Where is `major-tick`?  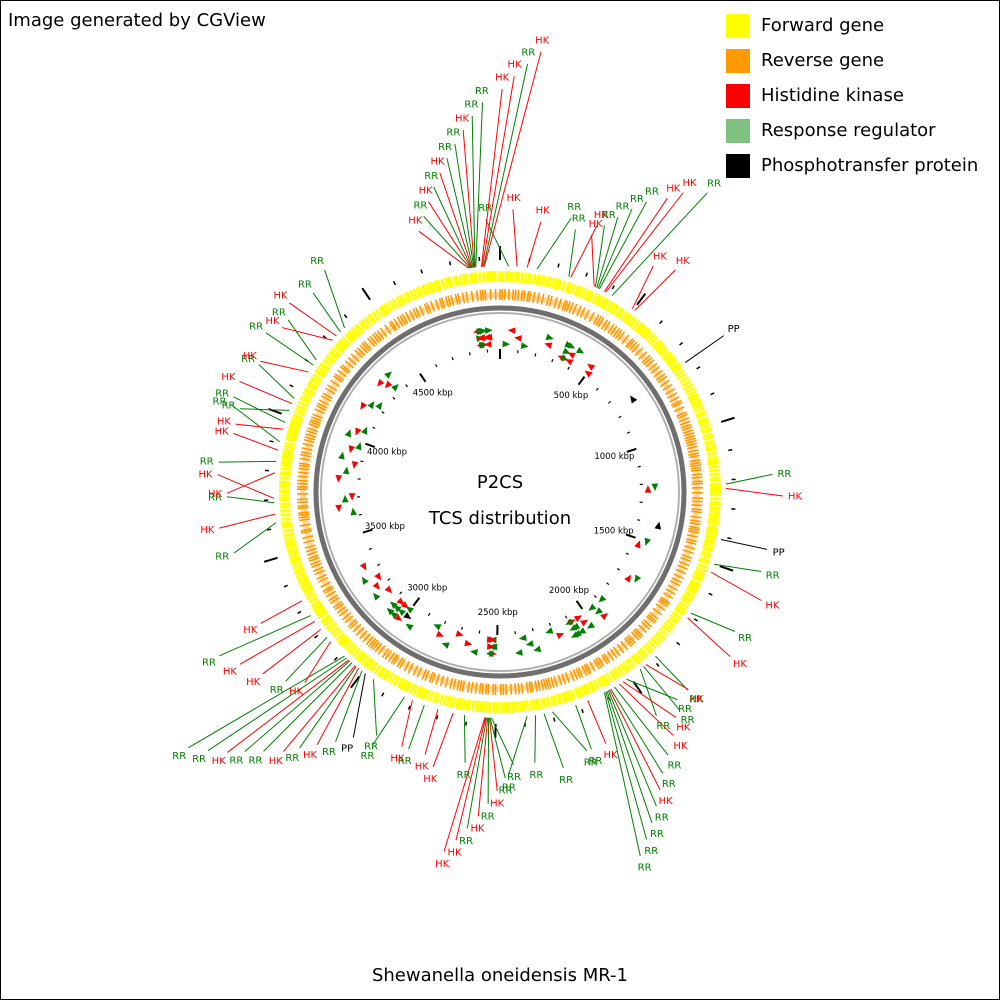
major-tick is located at coordinates (581, 381).